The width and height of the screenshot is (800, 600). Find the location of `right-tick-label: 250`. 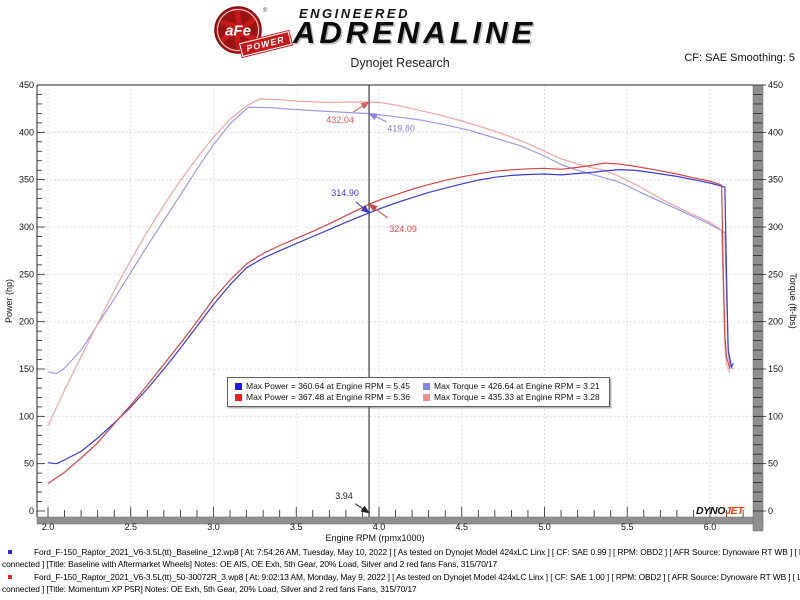

right-tick-label: 250 is located at coordinates (775, 274).